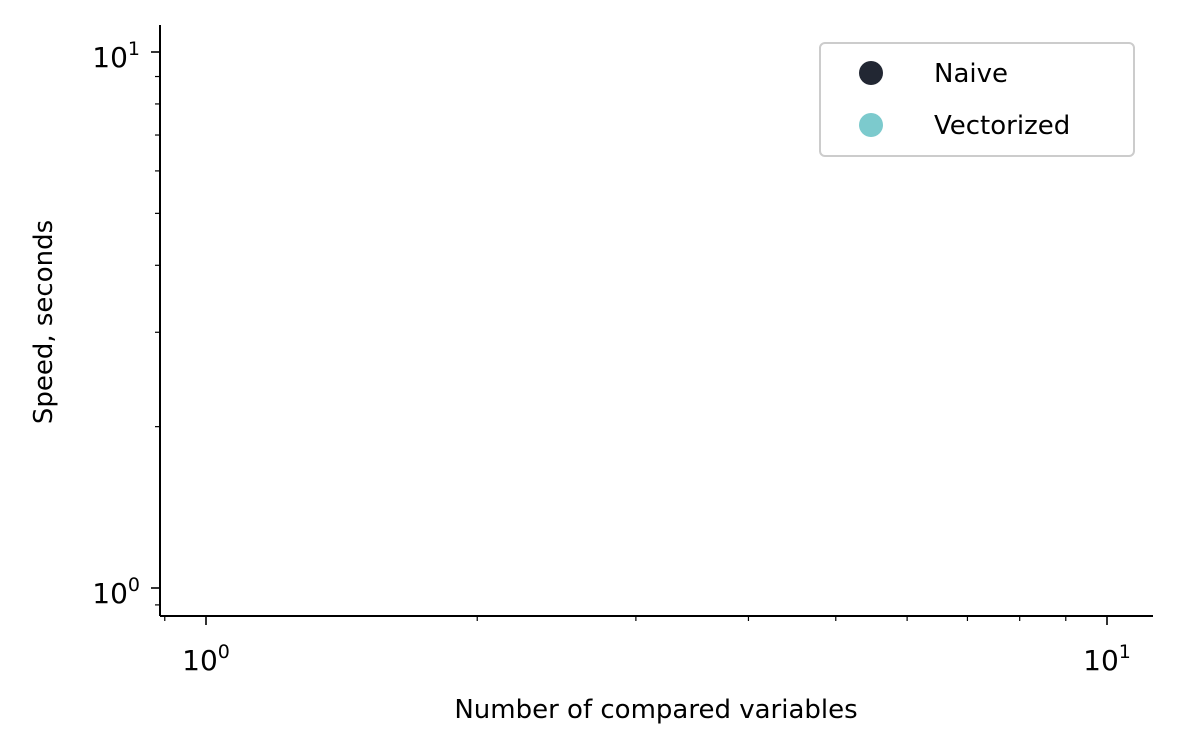  What do you see at coordinates (655, 710) in the screenshot?
I see `x-axis-label: Number of compared variables` at bounding box center [655, 710].